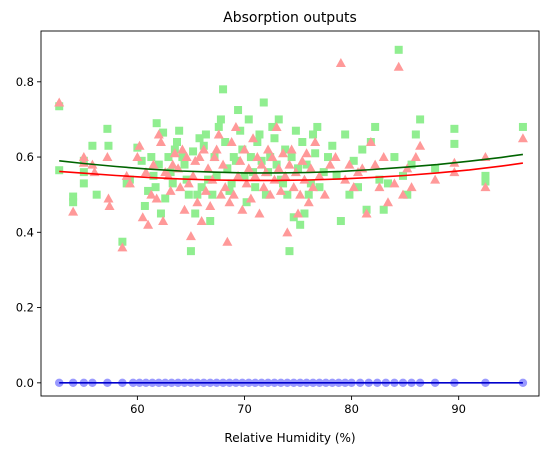 The height and width of the screenshot is (453, 547). I want to click on y-tick-label: 0.6, so click(25, 157).